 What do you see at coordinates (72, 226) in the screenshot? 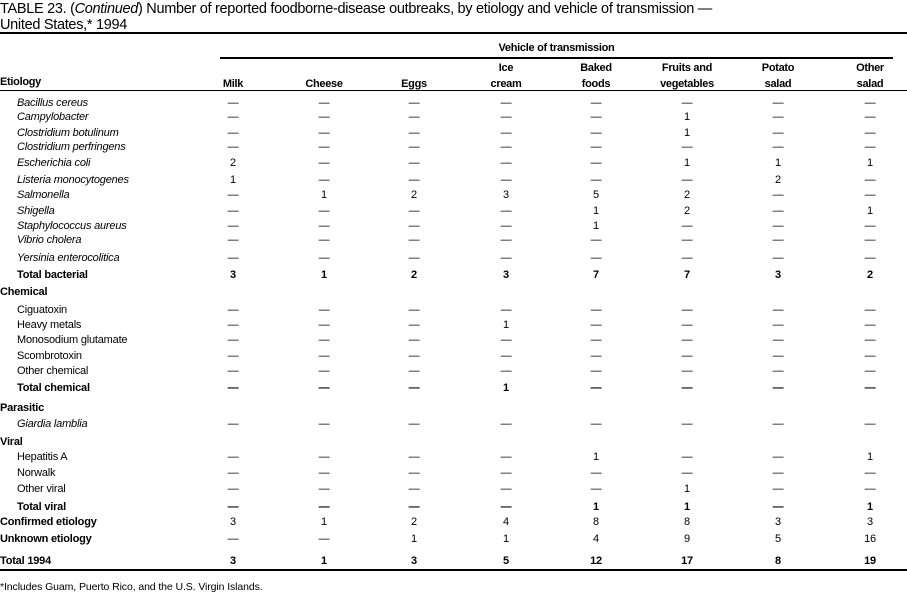
I see `row-label: Staphylococcus aureus` at bounding box center [72, 226].